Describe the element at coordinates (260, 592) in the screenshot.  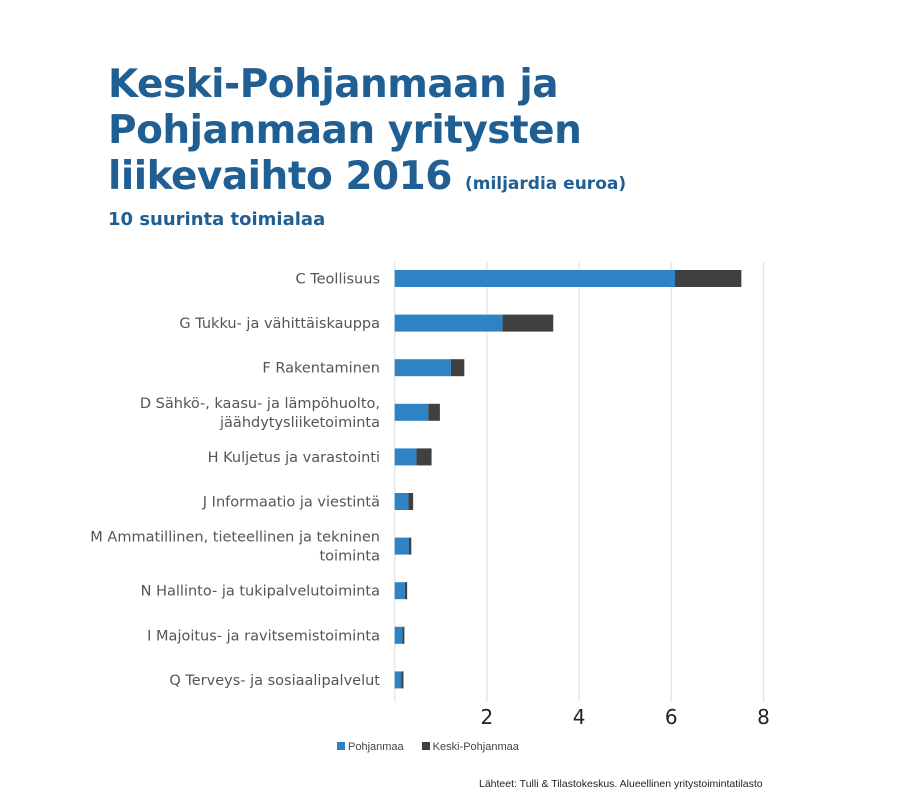
I see `category-label: N Hallinto- ja tukipalvelutoiminta` at that location.